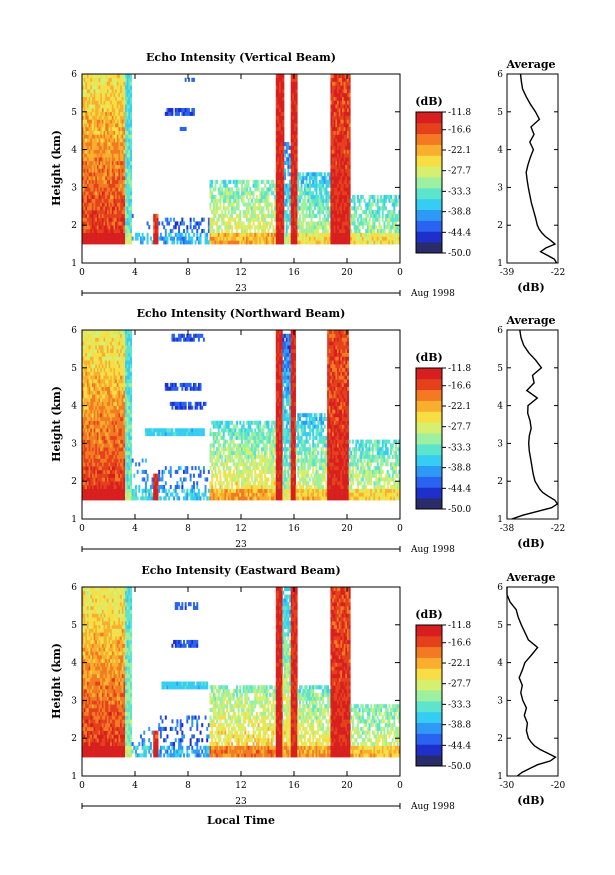 The width and height of the screenshot is (615, 875). I want to click on average-y-tick-label: 3, so click(500, 188).